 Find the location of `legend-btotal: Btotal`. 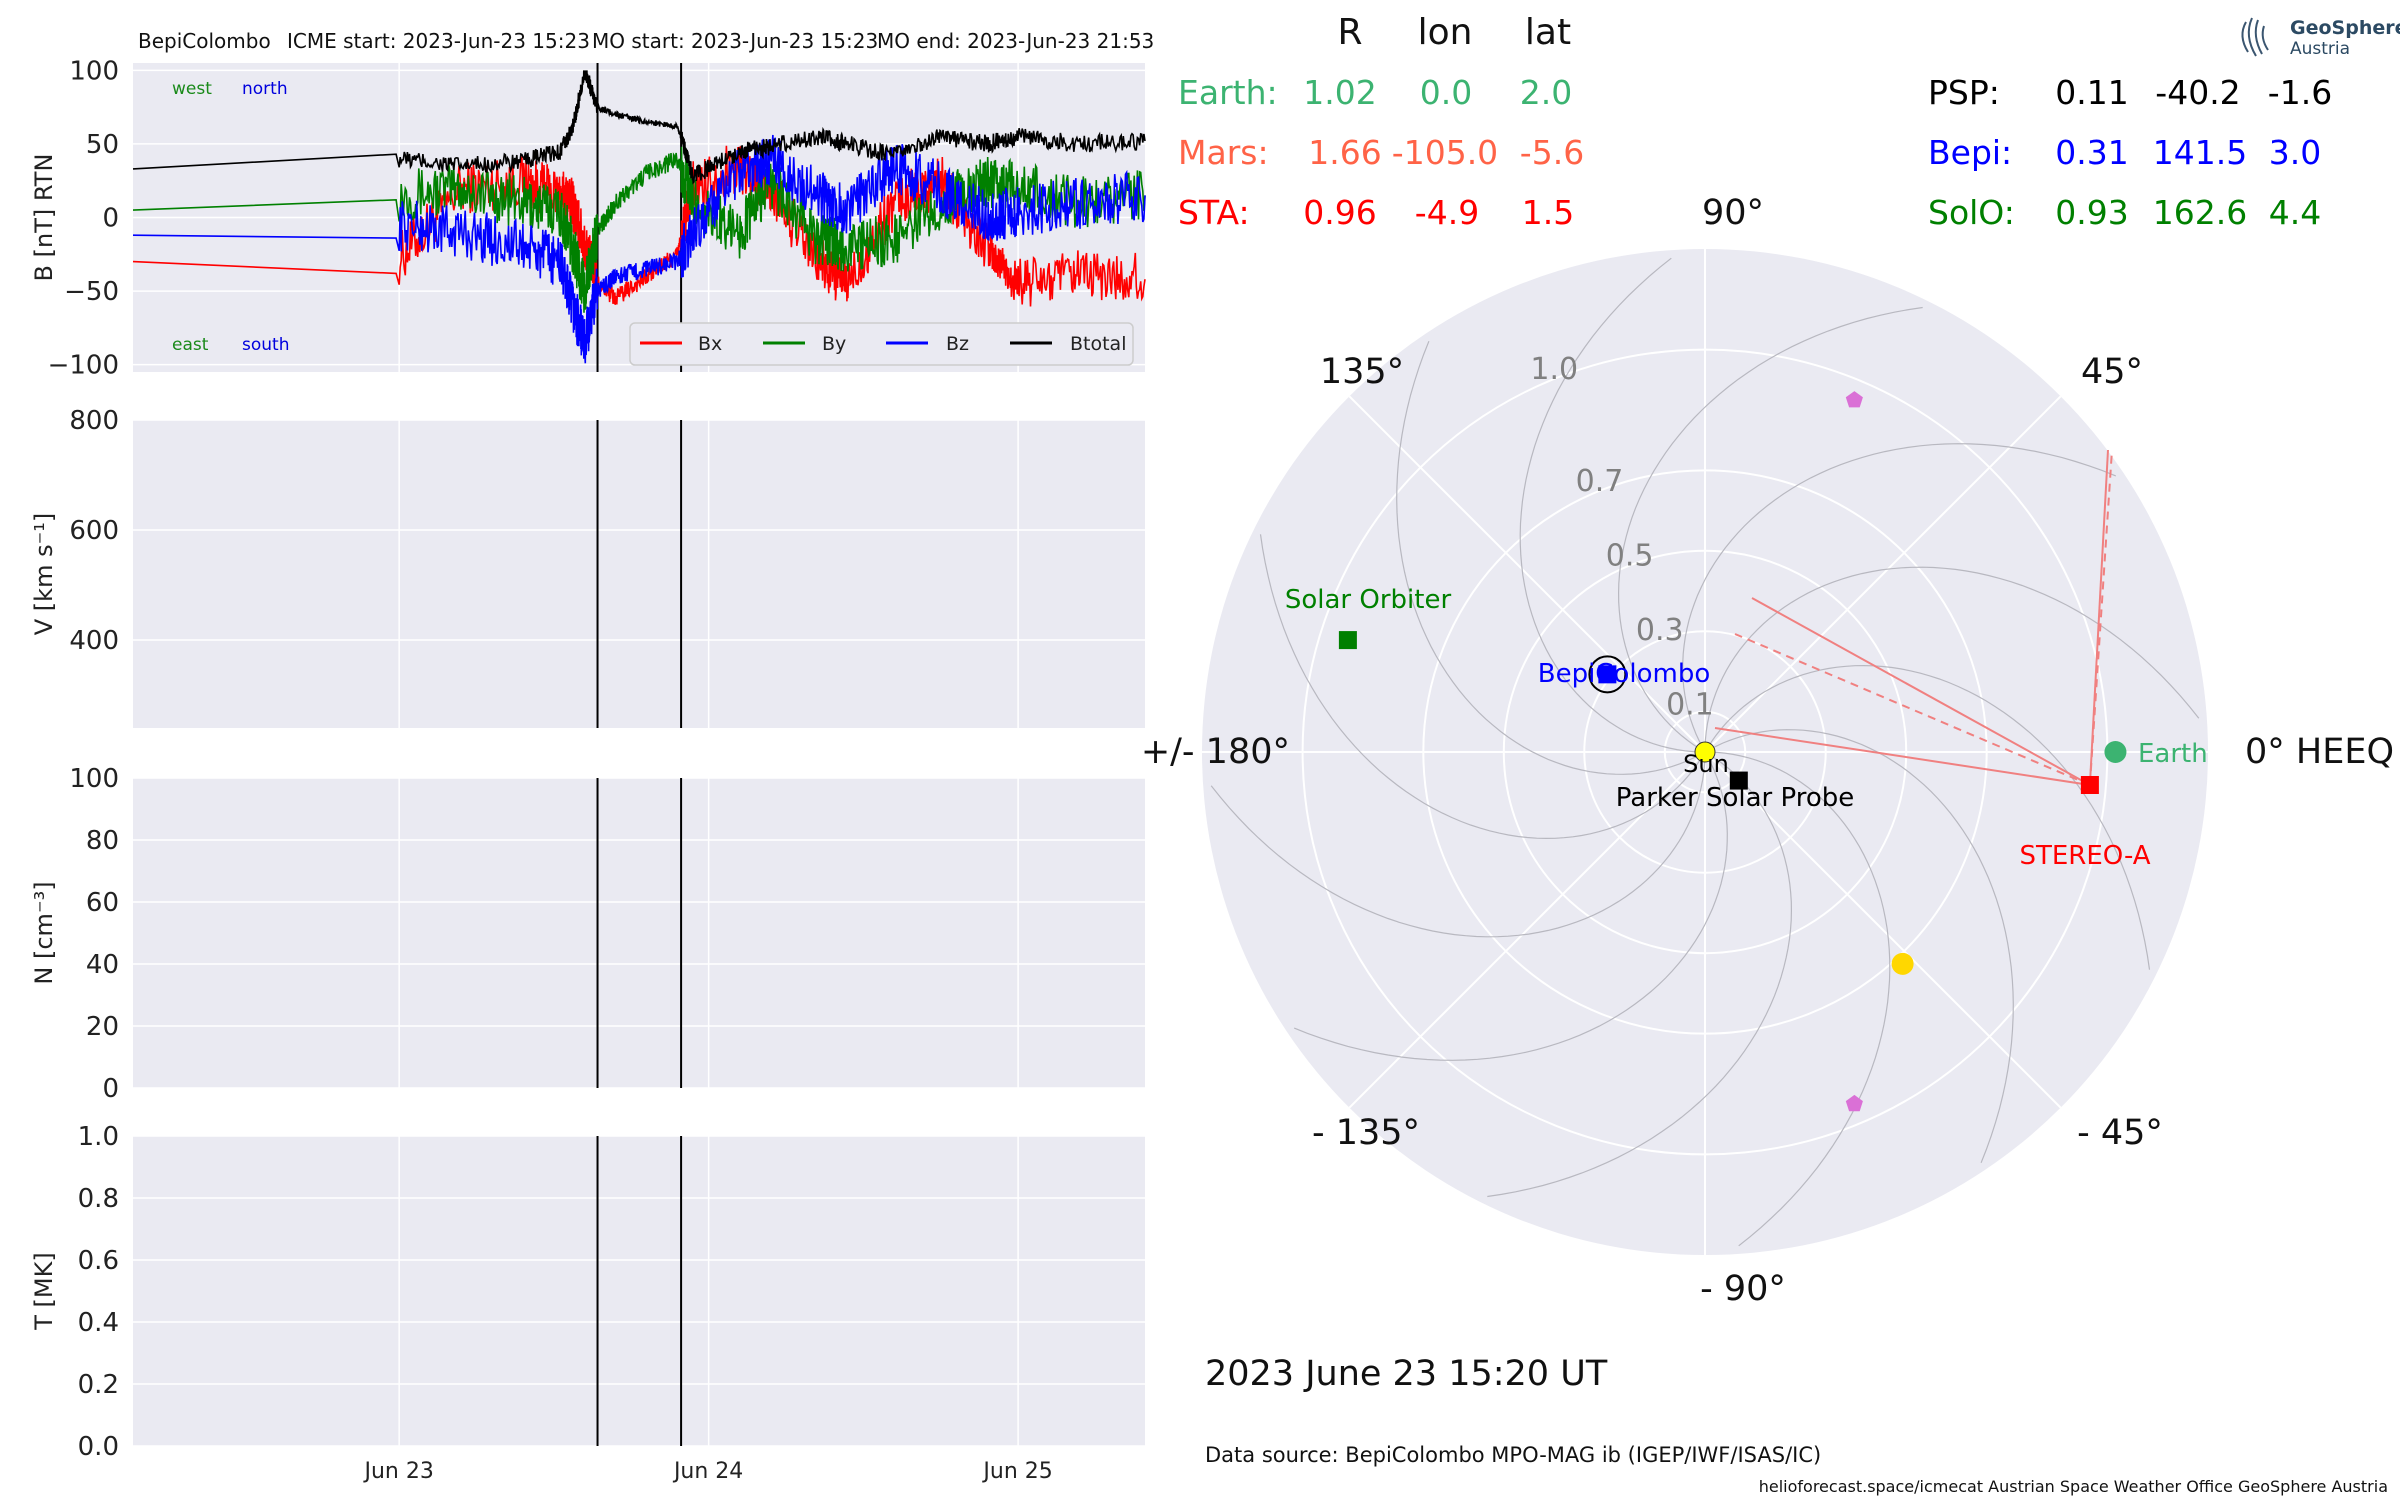

legend-btotal: Btotal is located at coordinates (1098, 344).